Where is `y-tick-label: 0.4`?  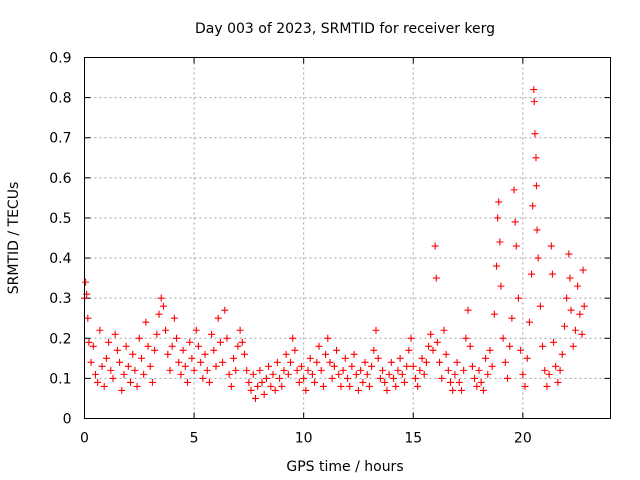 y-tick-label: 0.4 is located at coordinates (60, 259).